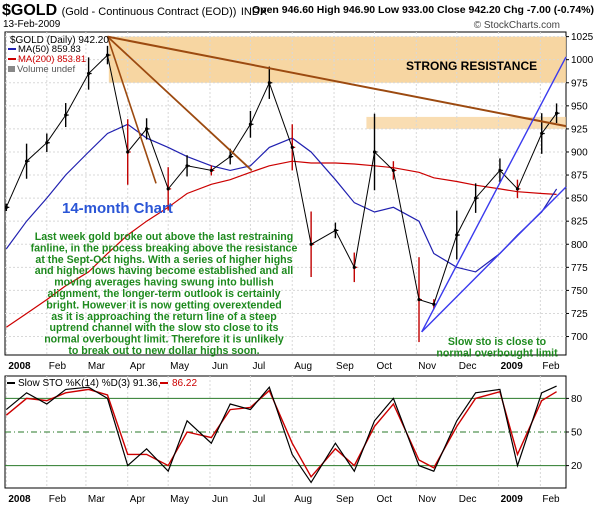 The image size is (598, 517). What do you see at coordinates (579, 222) in the screenshot?
I see `price-ytick-label: 825` at bounding box center [579, 222].